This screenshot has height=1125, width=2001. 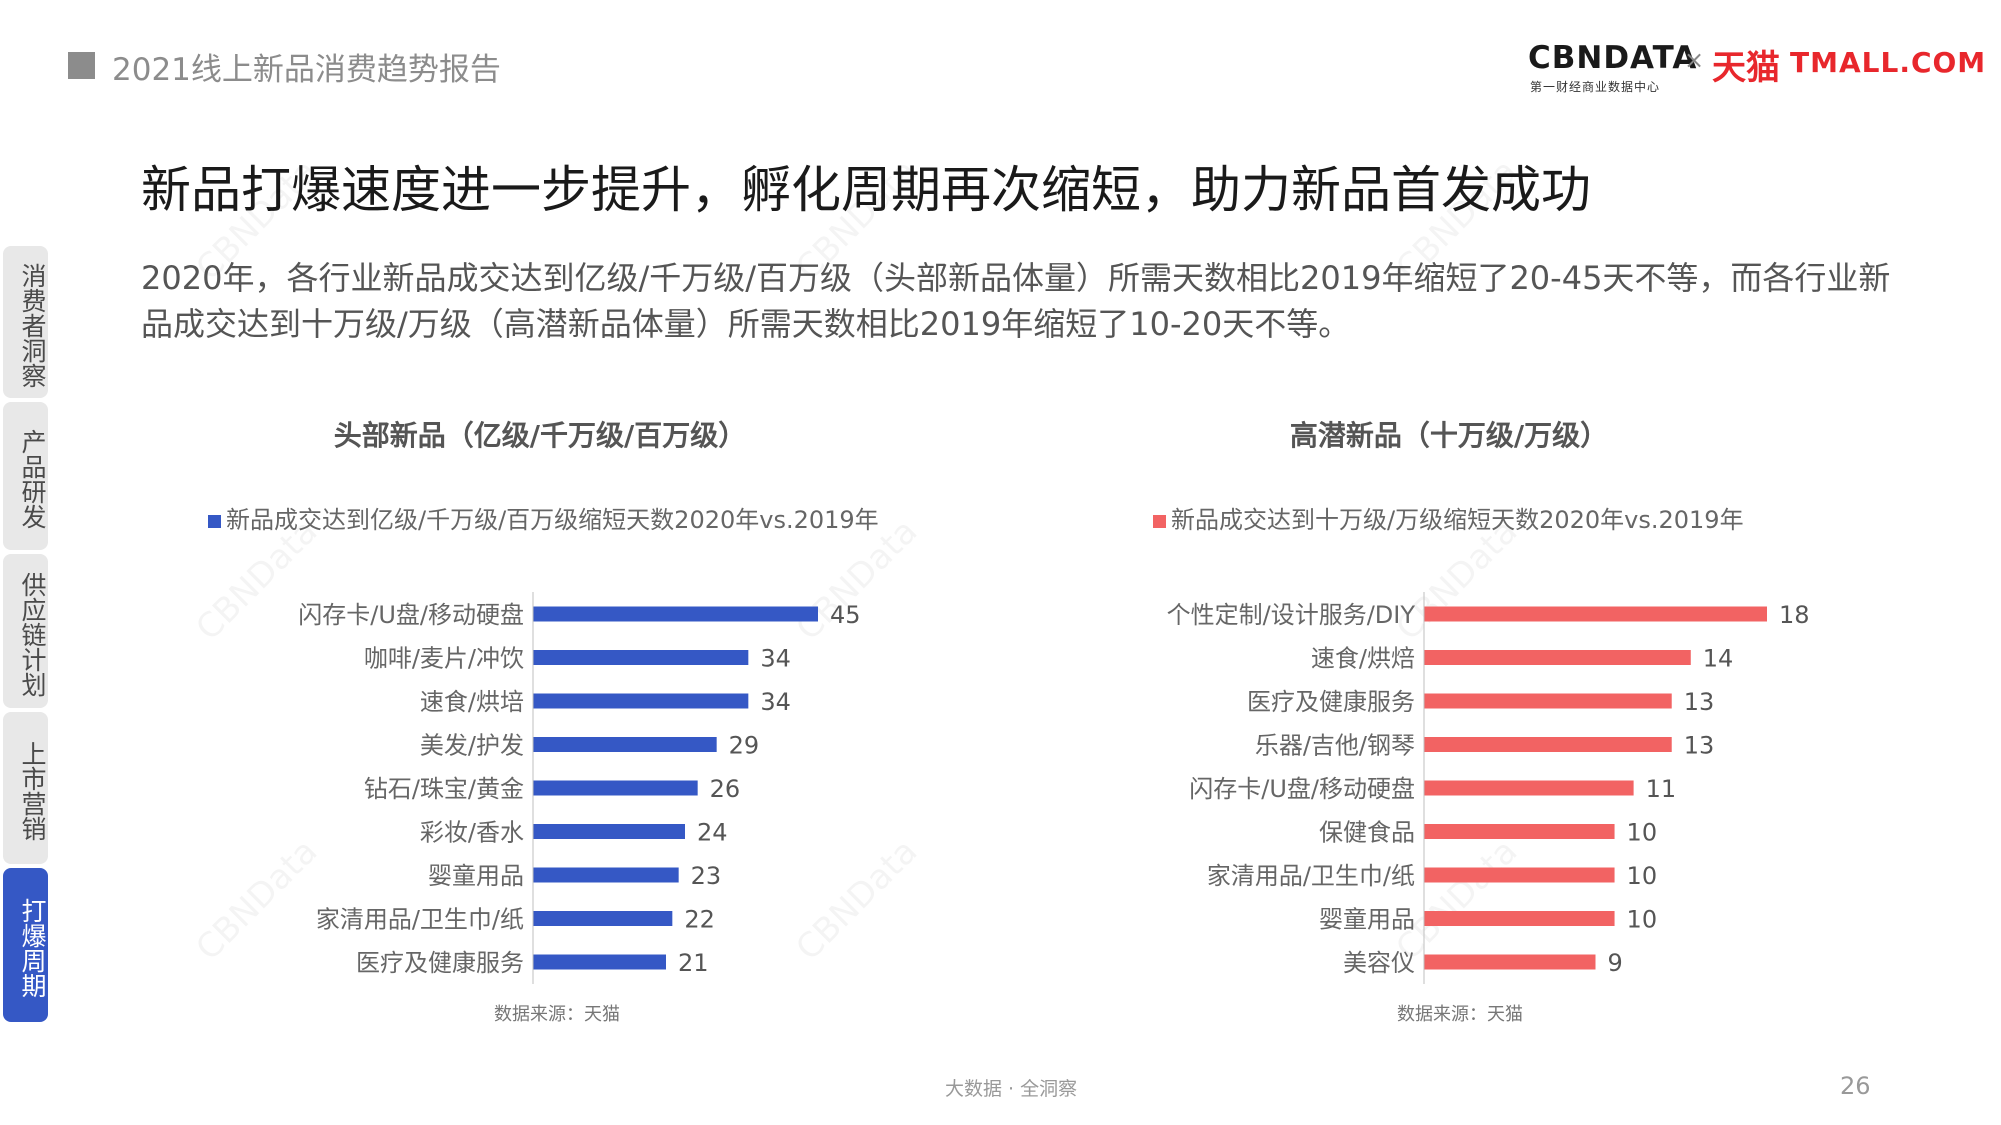 I want to click on category-label: 咖啡/麦片/冲饮, so click(x=444, y=659).